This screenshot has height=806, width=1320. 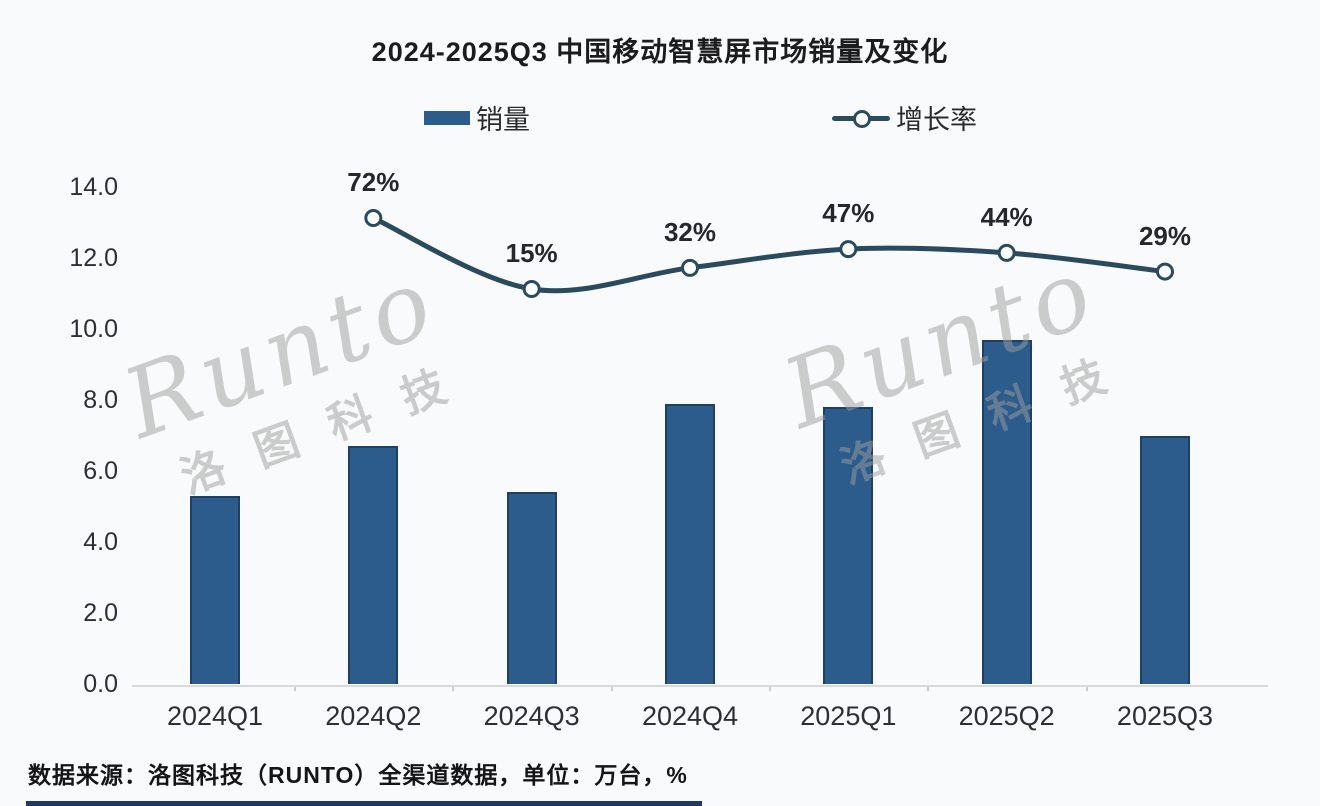 What do you see at coordinates (100, 684) in the screenshot?
I see `y-tick-label: 0.0` at bounding box center [100, 684].